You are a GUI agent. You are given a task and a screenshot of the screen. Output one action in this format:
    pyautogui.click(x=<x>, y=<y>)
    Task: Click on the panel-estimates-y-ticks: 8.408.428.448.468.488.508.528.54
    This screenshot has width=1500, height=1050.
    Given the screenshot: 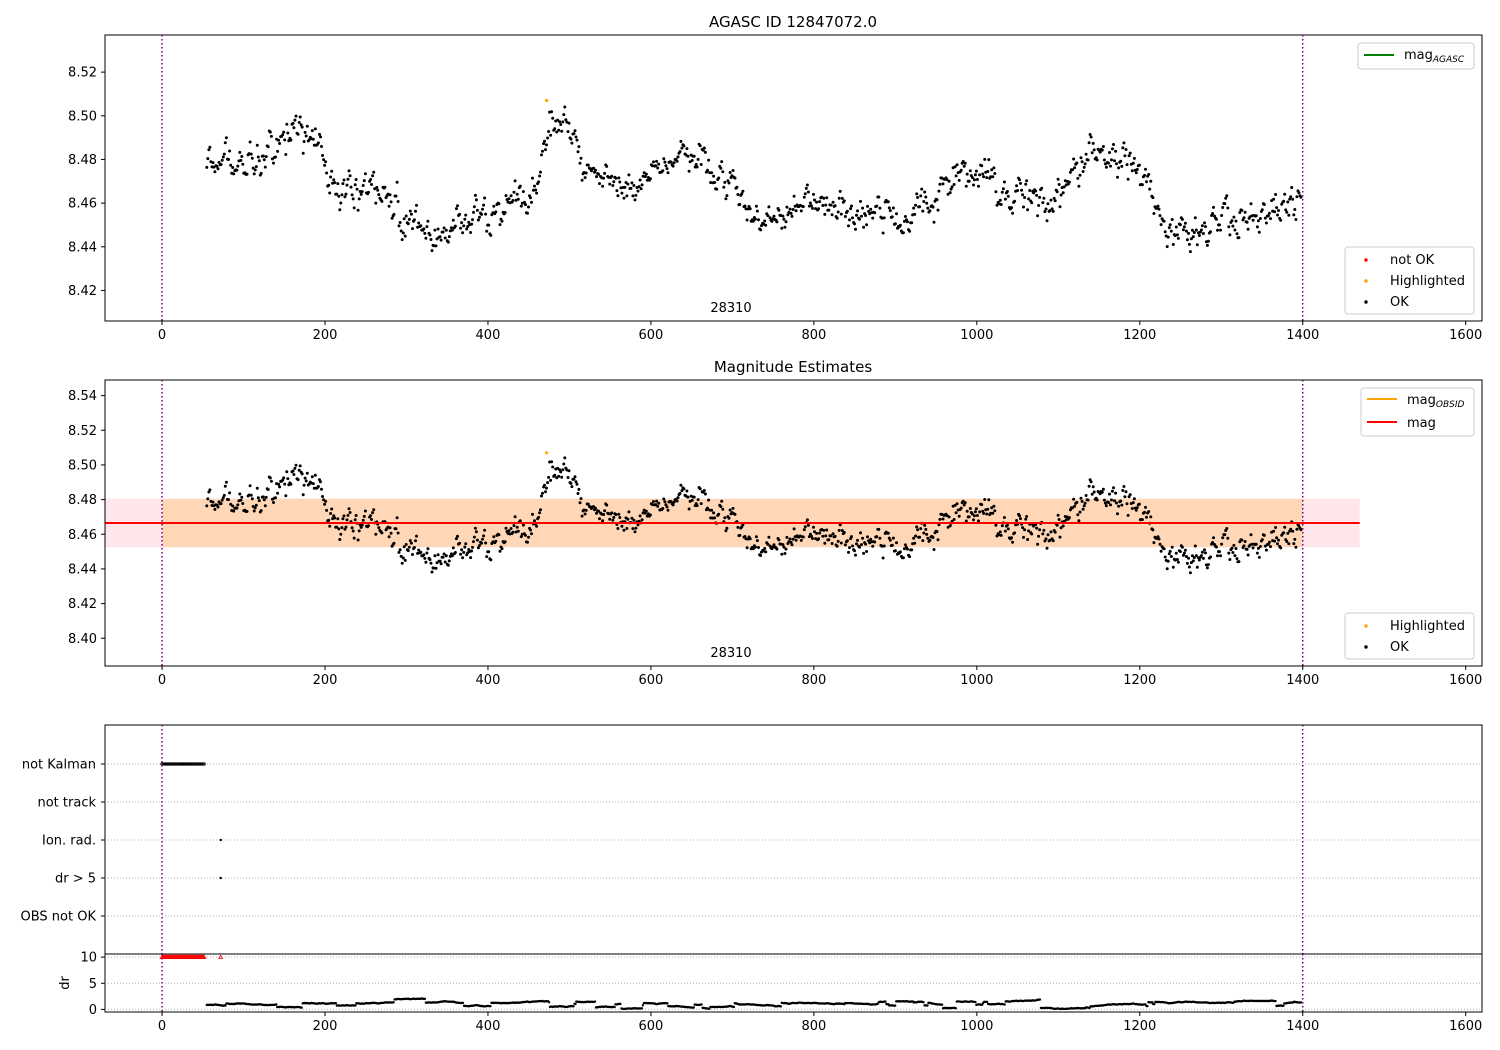 What is the action you would take?
    pyautogui.click(x=86, y=518)
    